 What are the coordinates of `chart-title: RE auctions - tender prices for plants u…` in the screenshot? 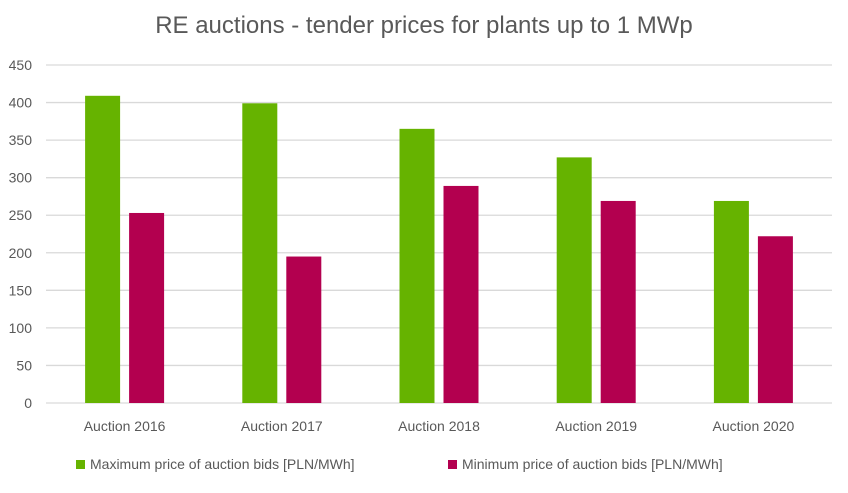 It's located at (424, 25).